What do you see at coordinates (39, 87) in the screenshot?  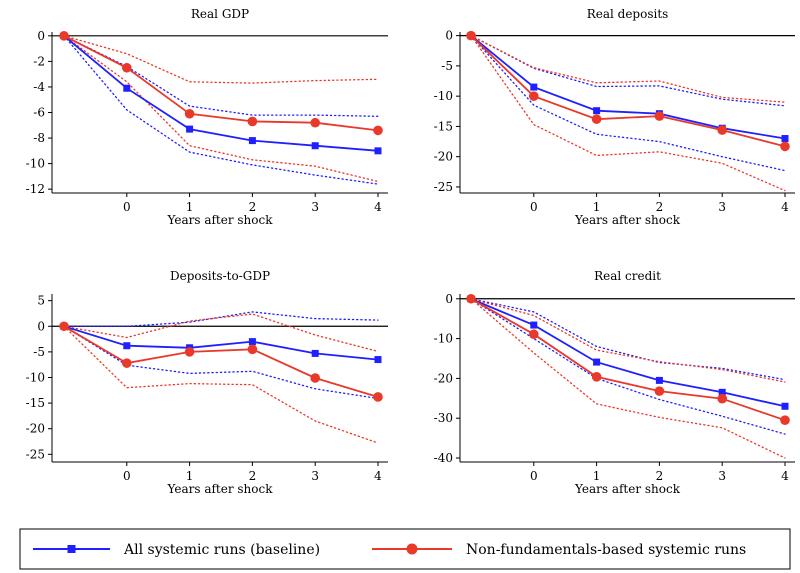 I see `y-tick-label: -4` at bounding box center [39, 87].